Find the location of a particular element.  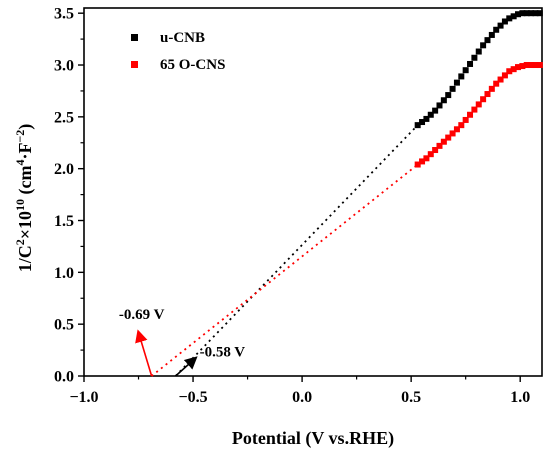

y-axis-label: 1/C2×1010 (cm4·F−2) is located at coordinates (24, 198).